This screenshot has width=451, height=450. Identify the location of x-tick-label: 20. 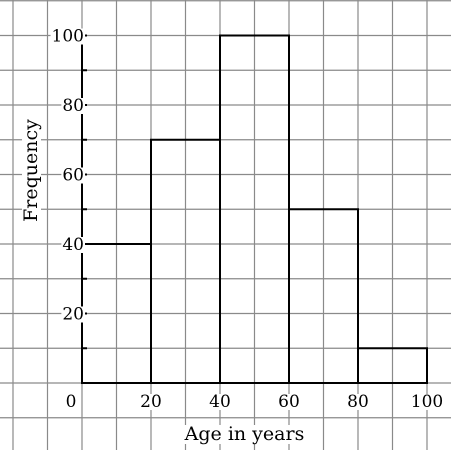
(151, 402).